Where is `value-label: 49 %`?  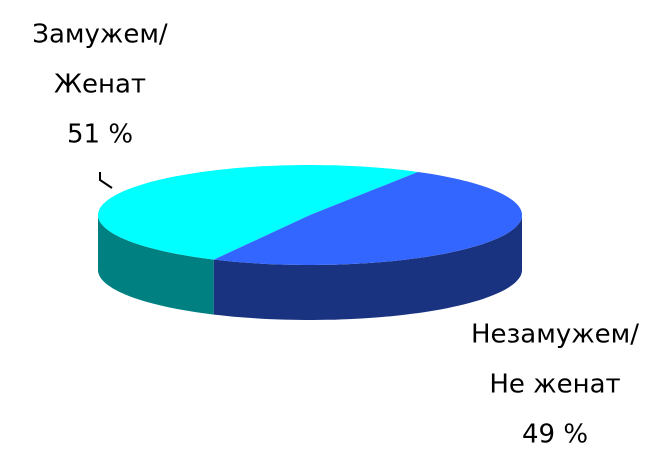 value-label: 49 % is located at coordinates (555, 435).